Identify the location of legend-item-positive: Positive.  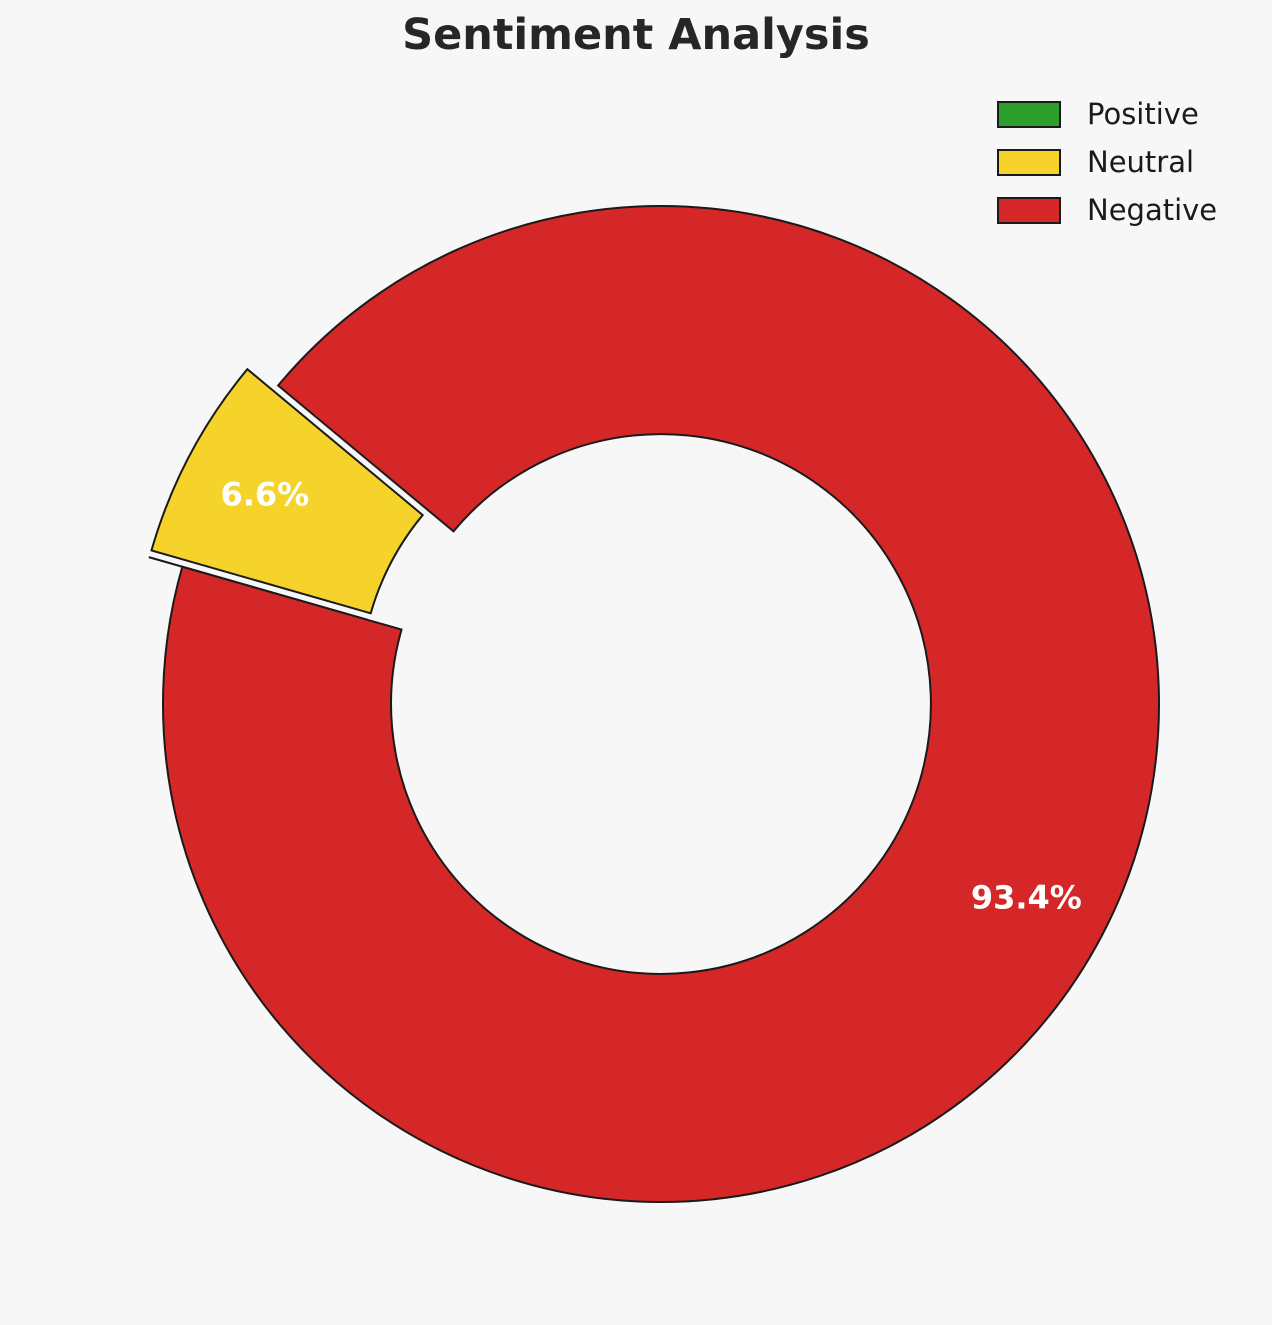
(1107, 114).